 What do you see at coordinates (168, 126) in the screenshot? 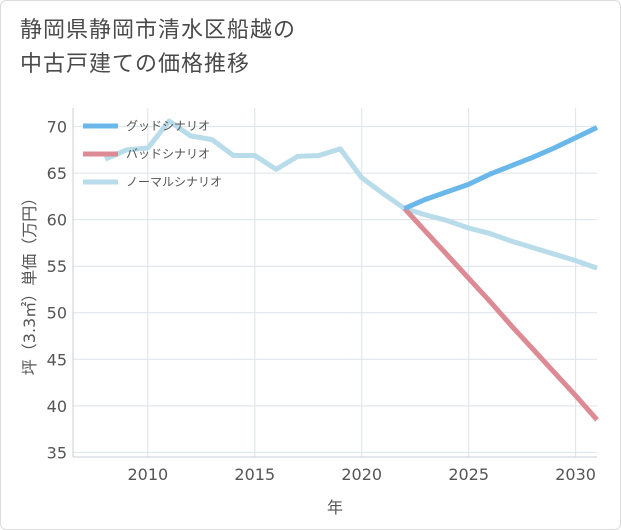
I see `legend-label-0: グッドシナリオ` at bounding box center [168, 126].